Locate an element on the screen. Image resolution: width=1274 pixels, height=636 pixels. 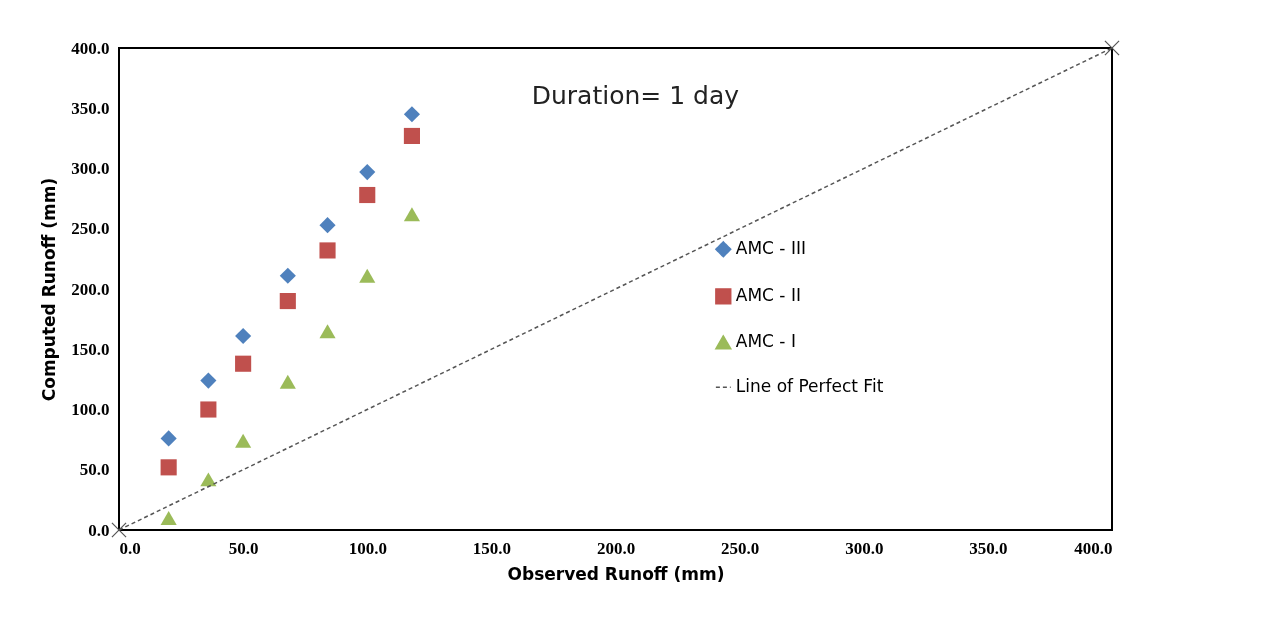
y-tick-label: 400.0 is located at coordinates (90, 48).